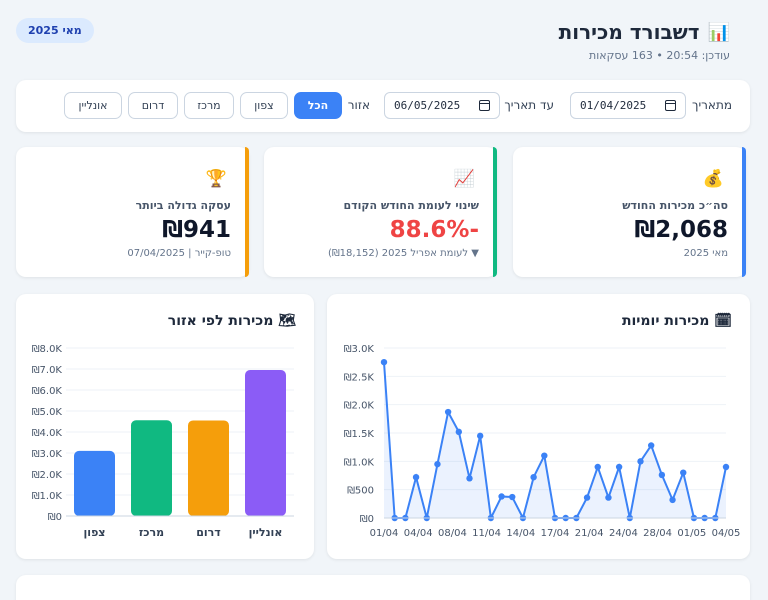 Image resolution: width=768 pixels, height=600 pixels. Describe the element at coordinates (47, 391) in the screenshot. I see `y-tick-label: ₪6.0K` at that location.